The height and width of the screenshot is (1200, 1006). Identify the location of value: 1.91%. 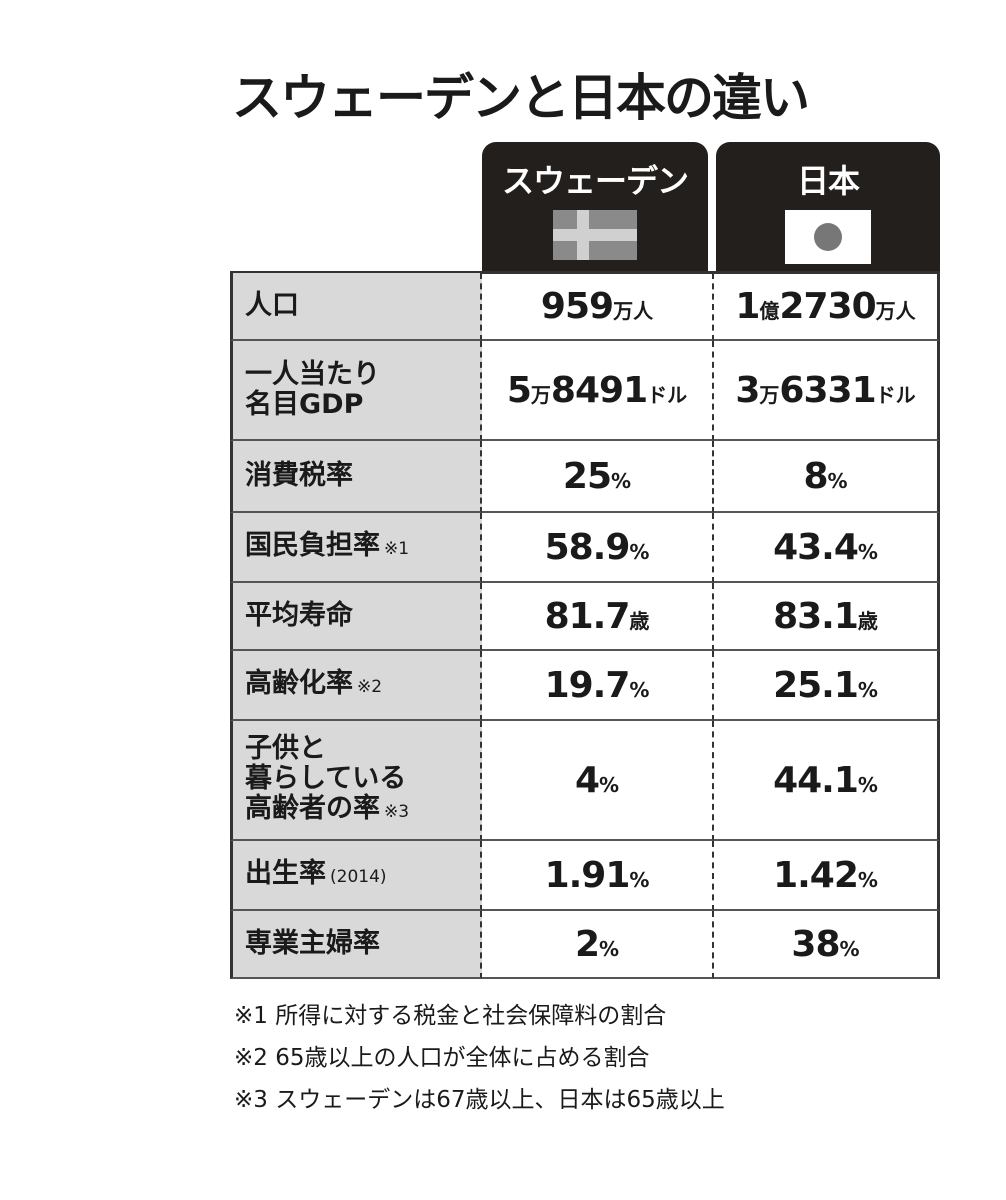
(597, 875).